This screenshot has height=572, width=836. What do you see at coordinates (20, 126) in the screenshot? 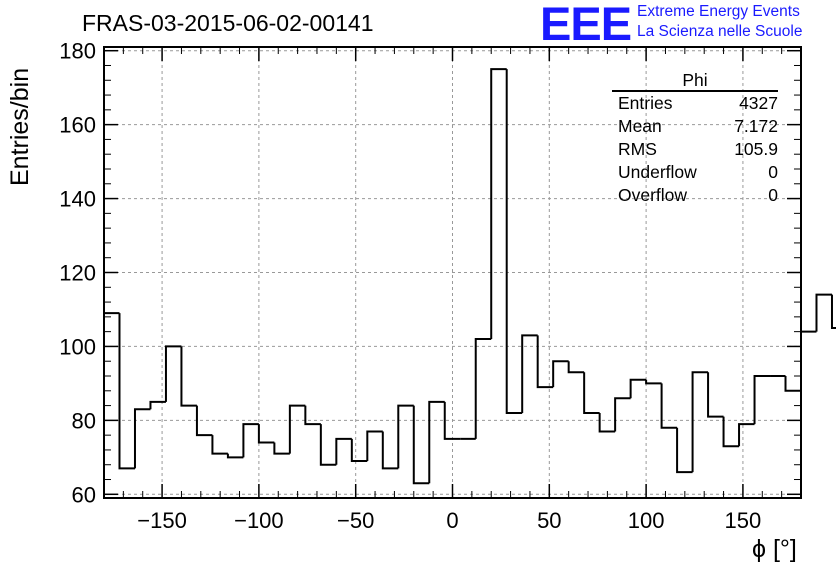
I see `y-axis-label: Entries/bin` at bounding box center [20, 126].